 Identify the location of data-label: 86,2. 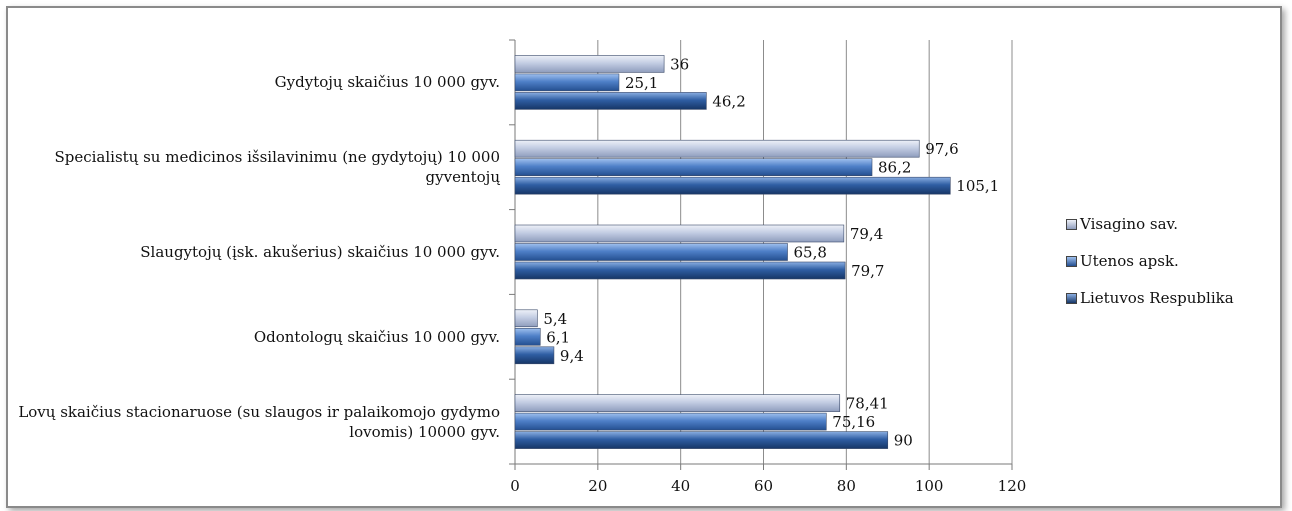
(894, 168).